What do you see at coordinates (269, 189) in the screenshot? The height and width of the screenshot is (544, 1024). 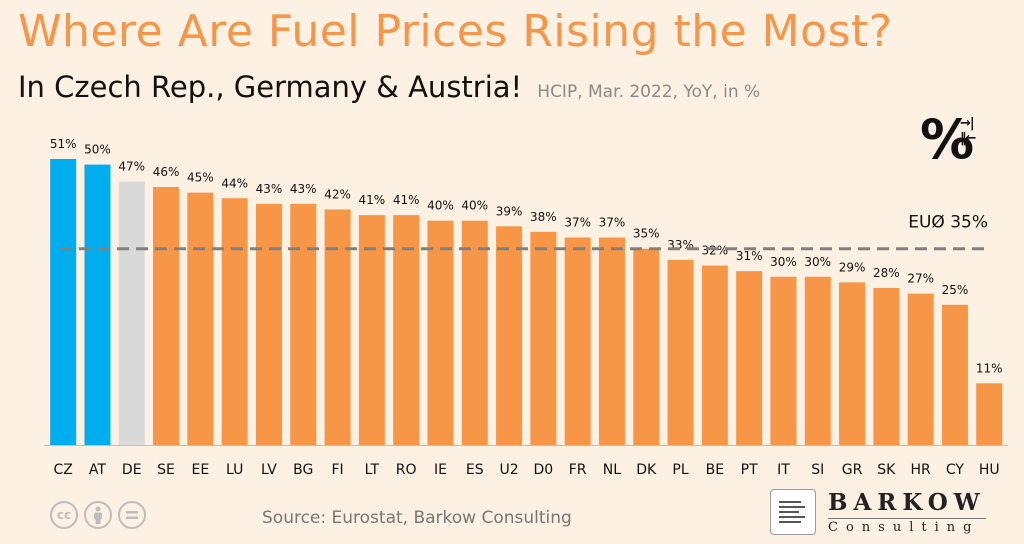 I see `data-label-lv: 43%` at bounding box center [269, 189].